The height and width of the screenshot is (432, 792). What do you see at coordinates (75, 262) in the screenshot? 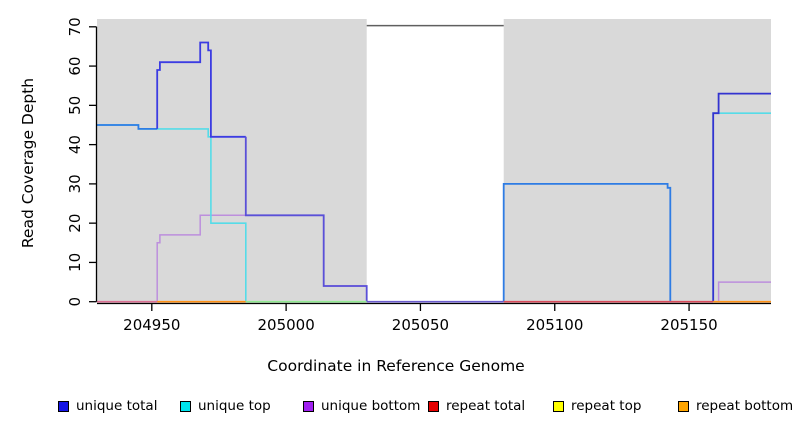
I see `y-tick-label: 10` at bounding box center [75, 262].